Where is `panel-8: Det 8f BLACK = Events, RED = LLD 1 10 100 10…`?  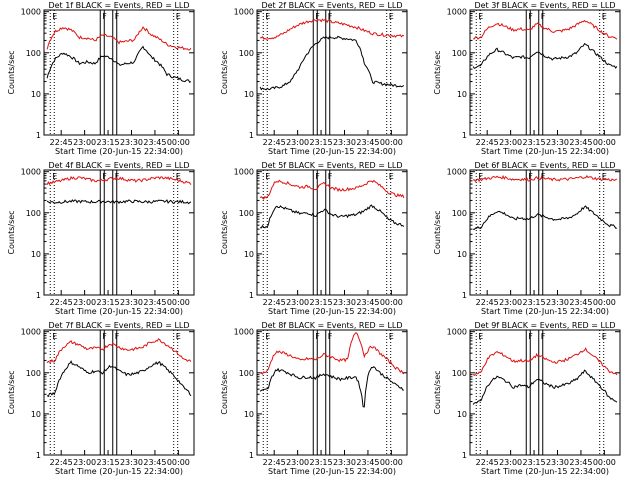 panel-8: Det 8f BLACK = Events, RED = LLD 1 10 100 10… is located at coordinates (314, 398).